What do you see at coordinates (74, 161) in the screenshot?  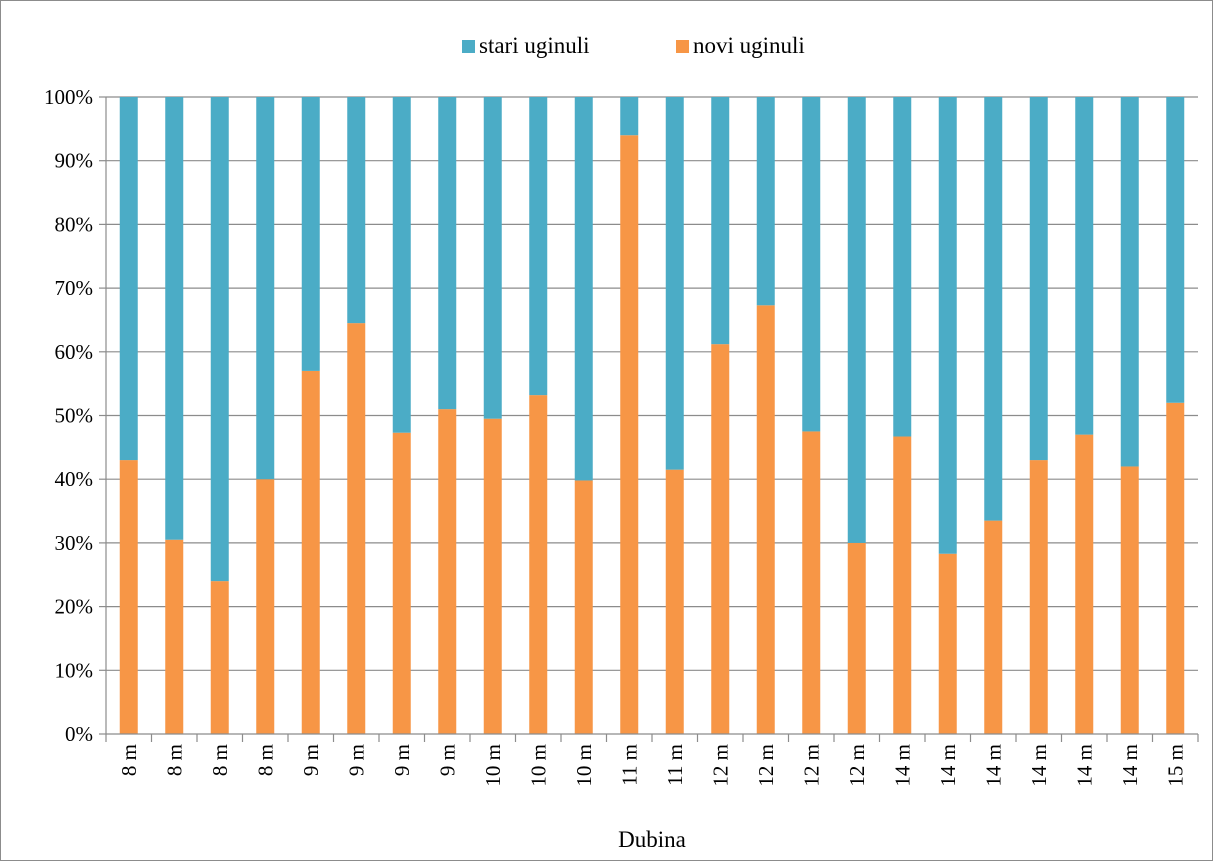 I see `y-tick-label: 90%` at bounding box center [74, 161].